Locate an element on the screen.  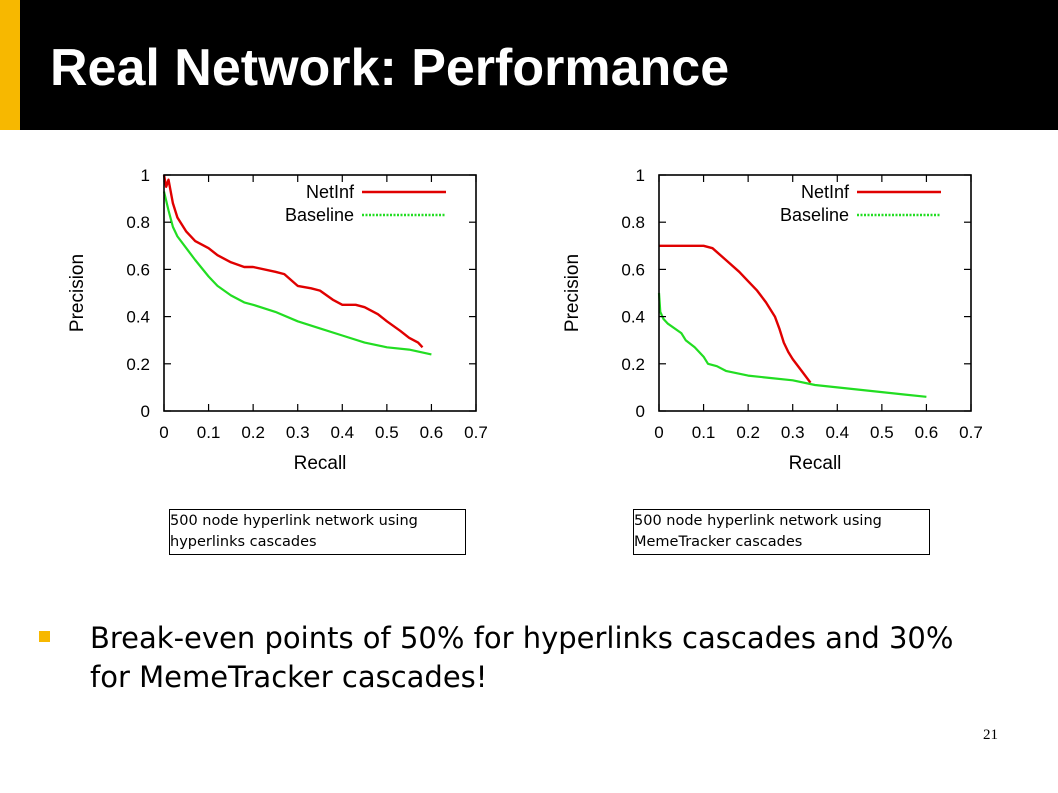
page-number: 21 is located at coordinates (990, 735).